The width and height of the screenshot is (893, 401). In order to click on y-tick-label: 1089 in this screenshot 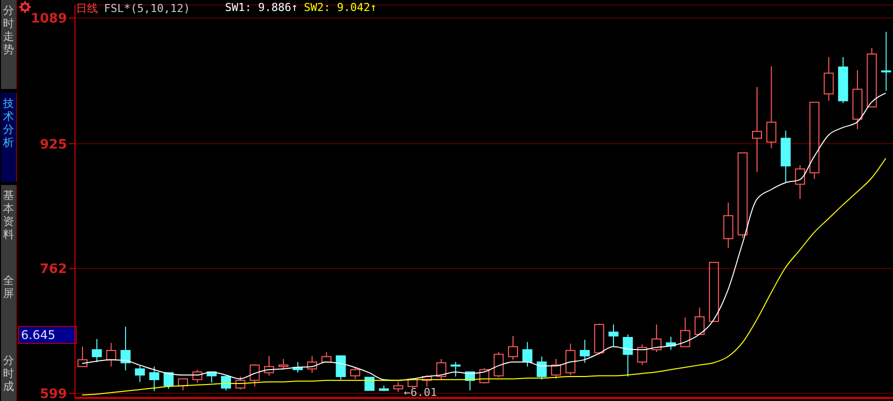, I will do `click(48, 19)`.